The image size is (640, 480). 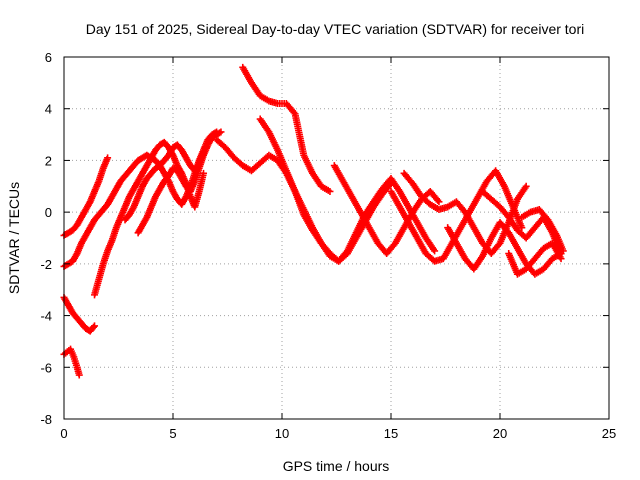 I want to click on y-tick-label: 2, so click(x=48, y=160).